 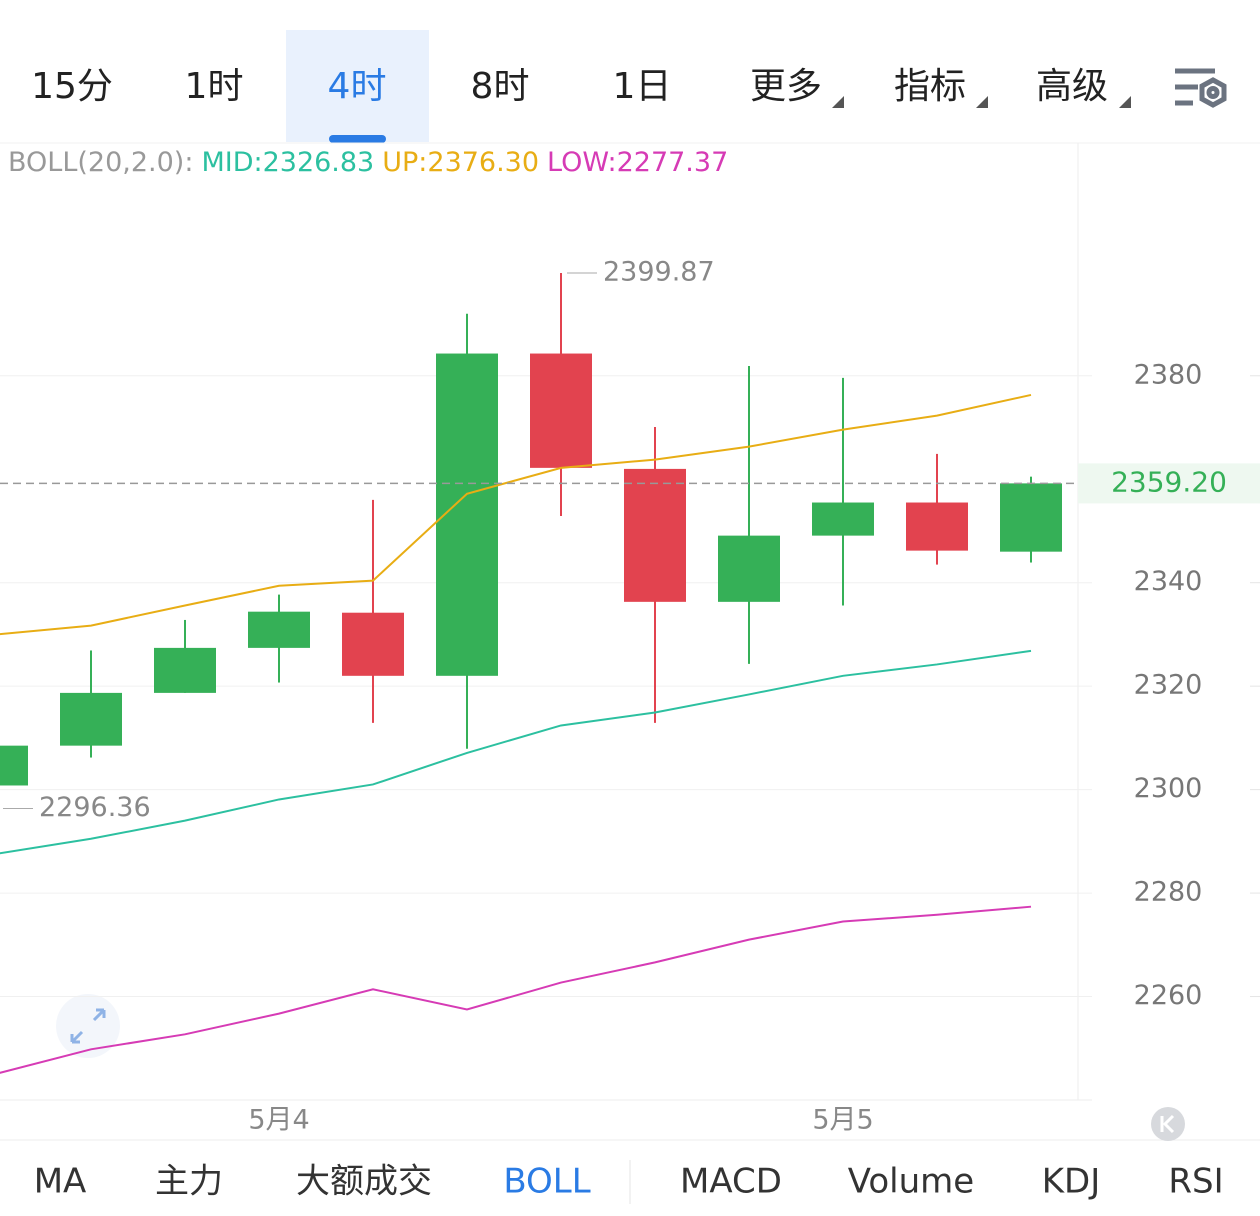 I want to click on y-tick-label: 2280, so click(x=1168, y=892).